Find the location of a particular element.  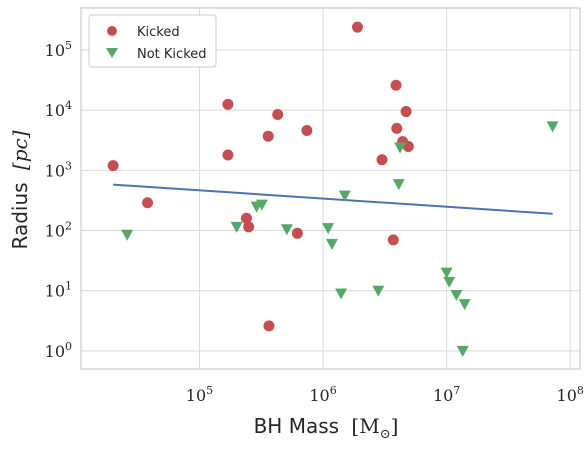

x-axis-title-text: BH Mass is located at coordinates (296, 426).